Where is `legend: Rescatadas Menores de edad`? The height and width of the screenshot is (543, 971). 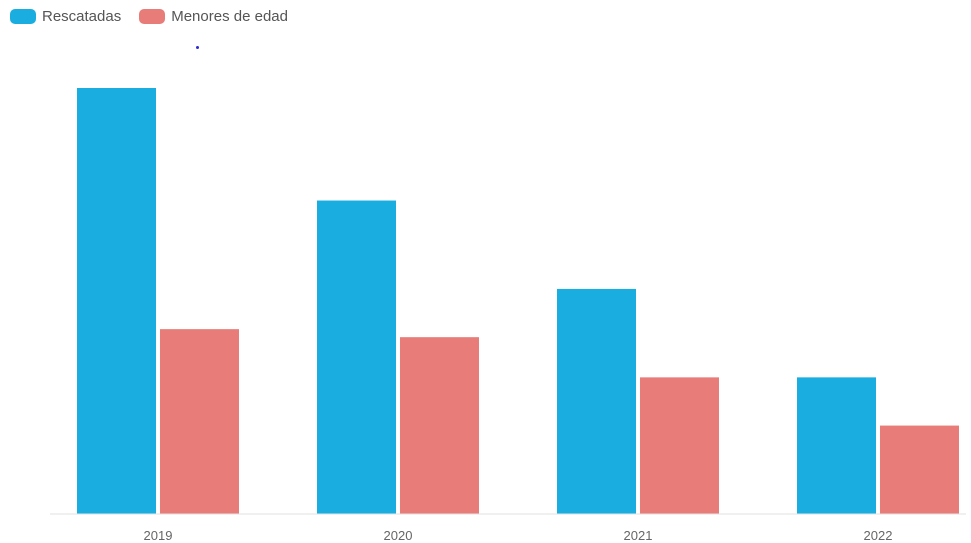
legend: Rescatadas Menores de edad is located at coordinates (149, 16).